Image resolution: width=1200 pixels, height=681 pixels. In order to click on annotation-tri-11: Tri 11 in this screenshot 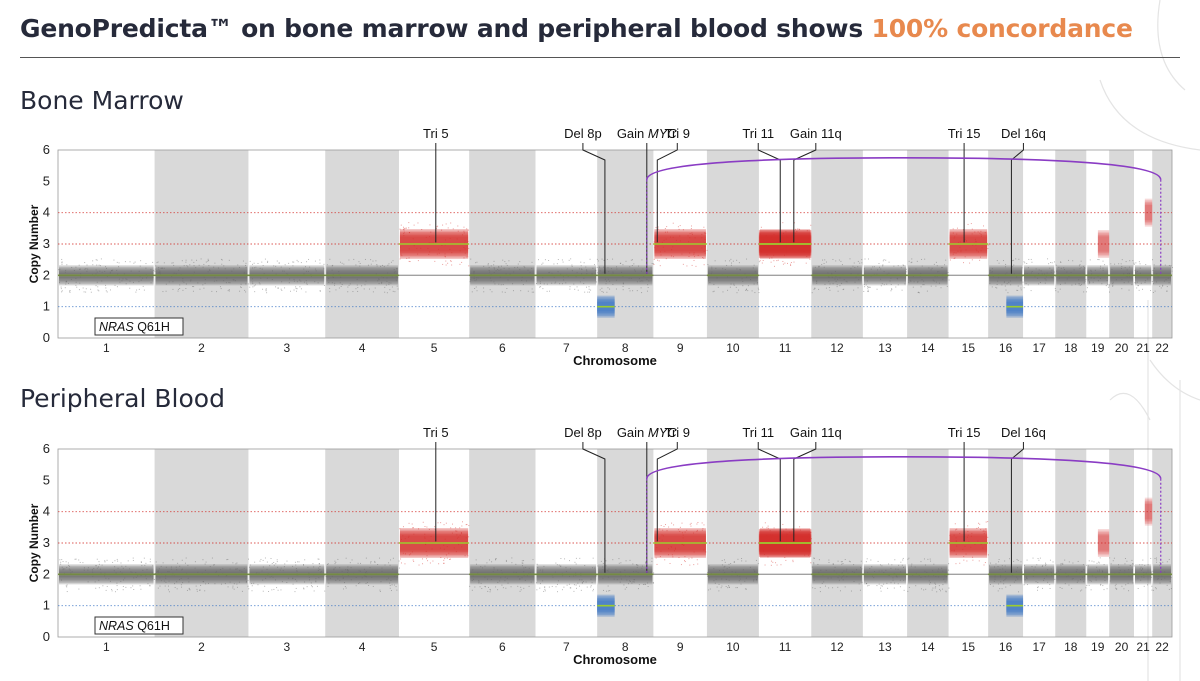, I will do `click(761, 184)`.